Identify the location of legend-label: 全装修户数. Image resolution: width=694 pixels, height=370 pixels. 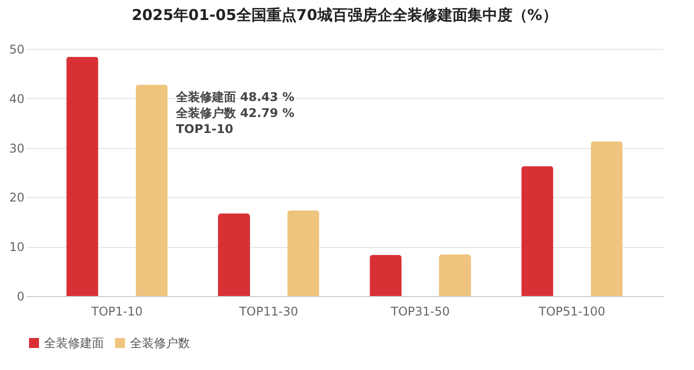
(160, 343).